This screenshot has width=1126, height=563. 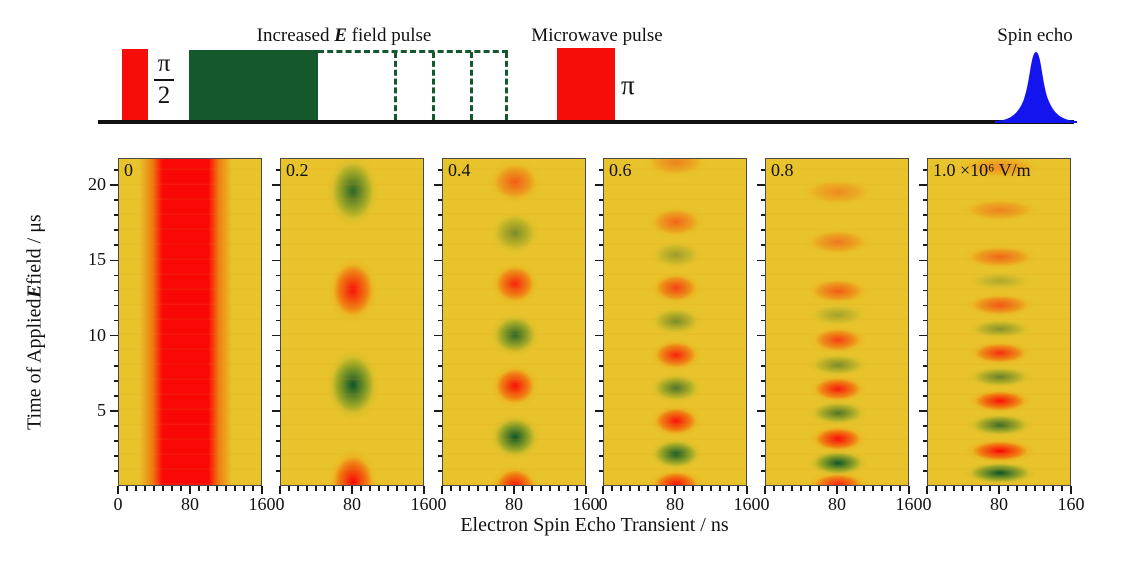 I want to click on y-tick-label: 15, so click(x=97, y=259).